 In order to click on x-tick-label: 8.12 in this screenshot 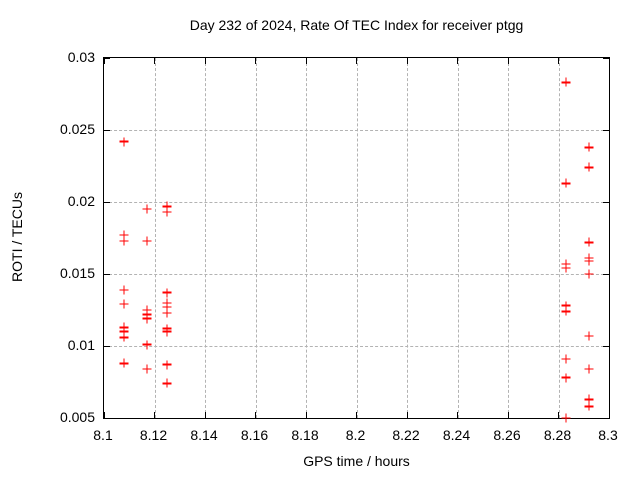, I will do `click(153, 435)`.